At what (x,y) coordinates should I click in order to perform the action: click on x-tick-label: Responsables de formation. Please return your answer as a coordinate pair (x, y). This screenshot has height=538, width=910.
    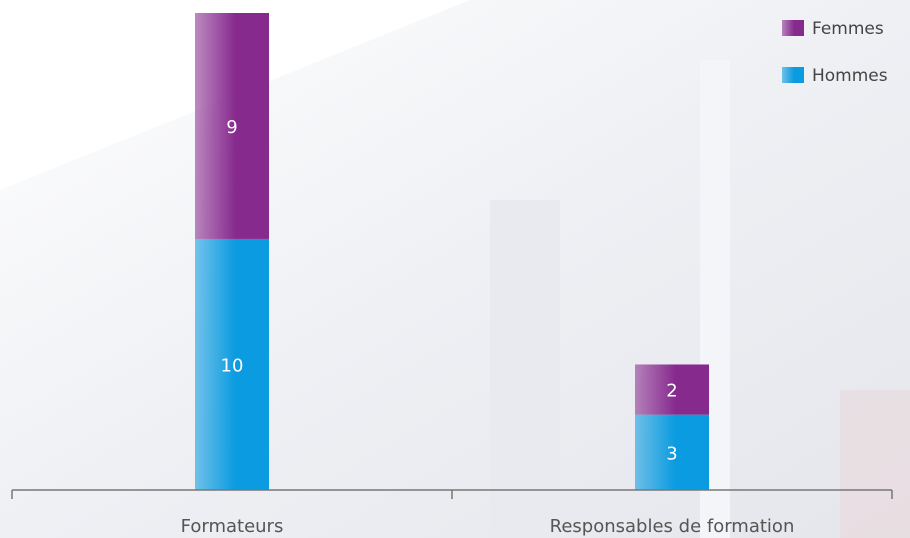
    Looking at the image, I should click on (672, 526).